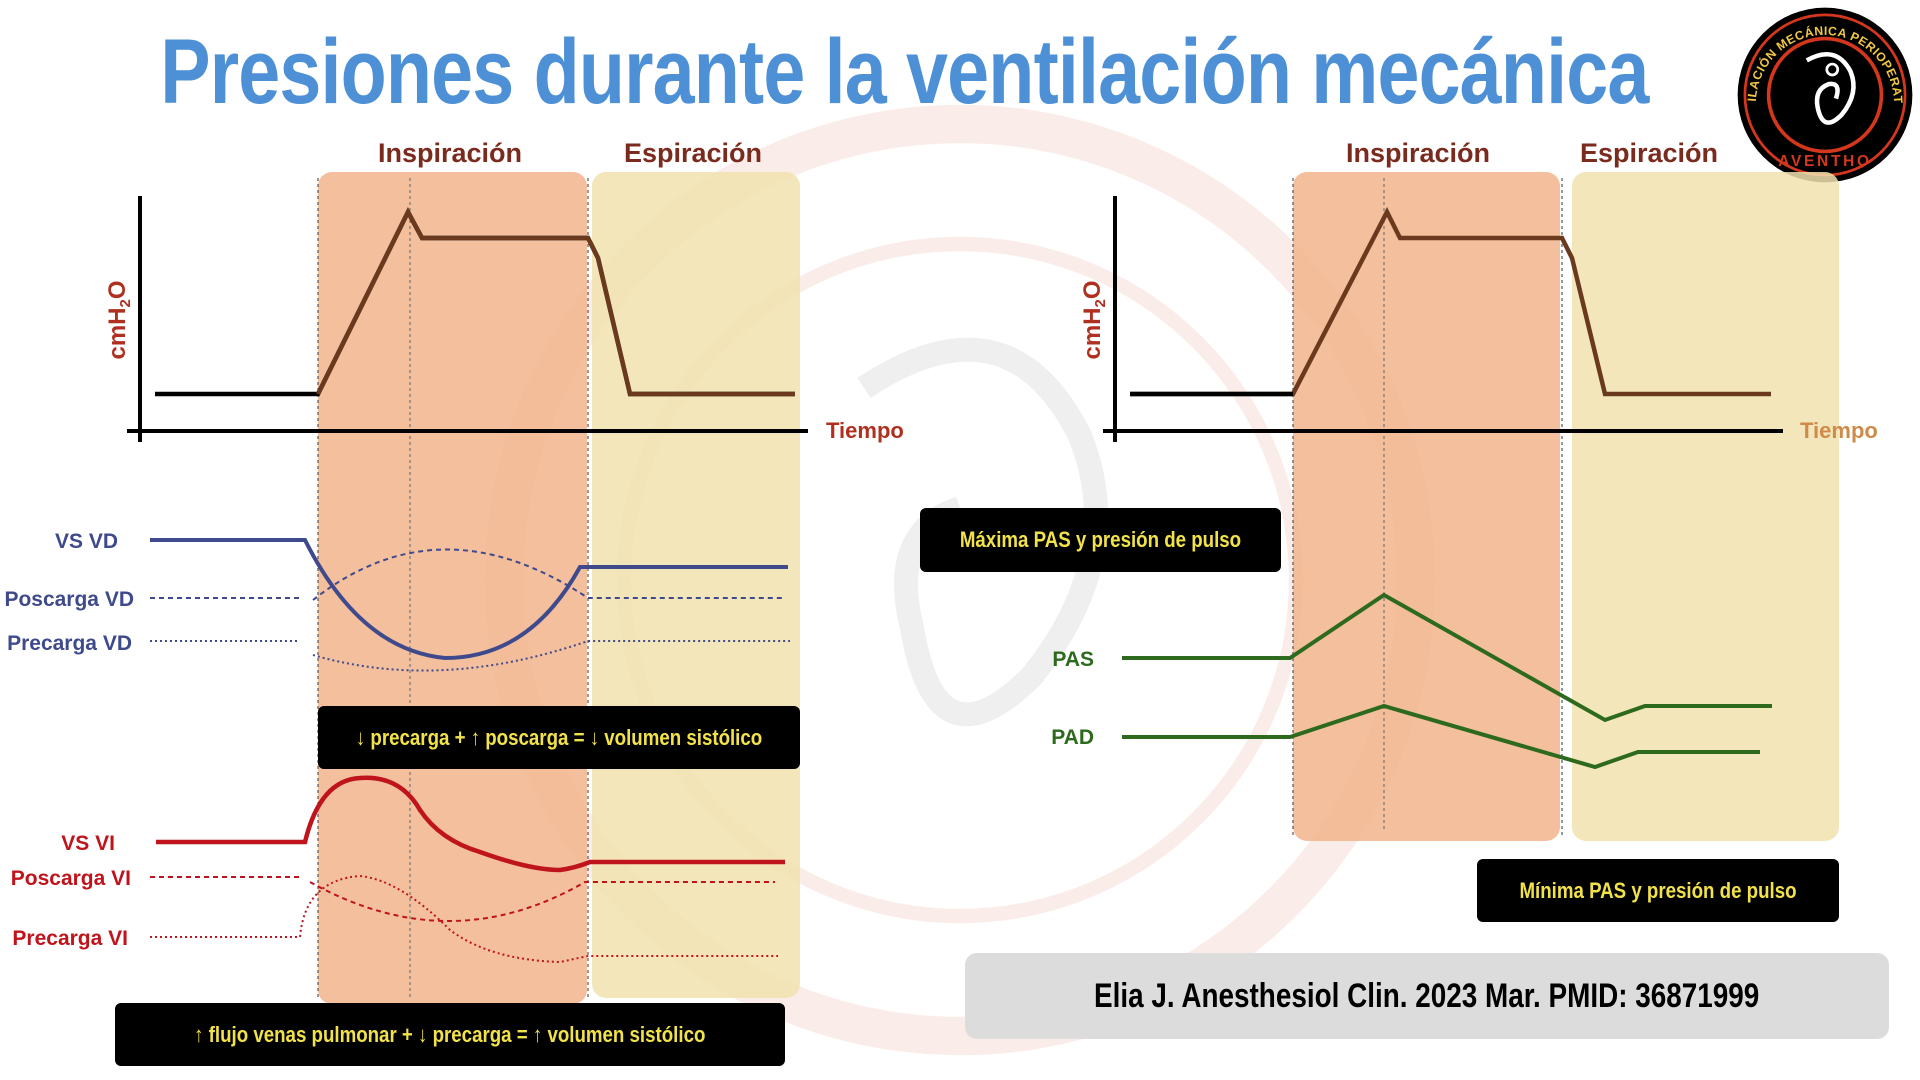 This screenshot has width=1920, height=1080. I want to click on curve-vs-vi, so click(470, 824).